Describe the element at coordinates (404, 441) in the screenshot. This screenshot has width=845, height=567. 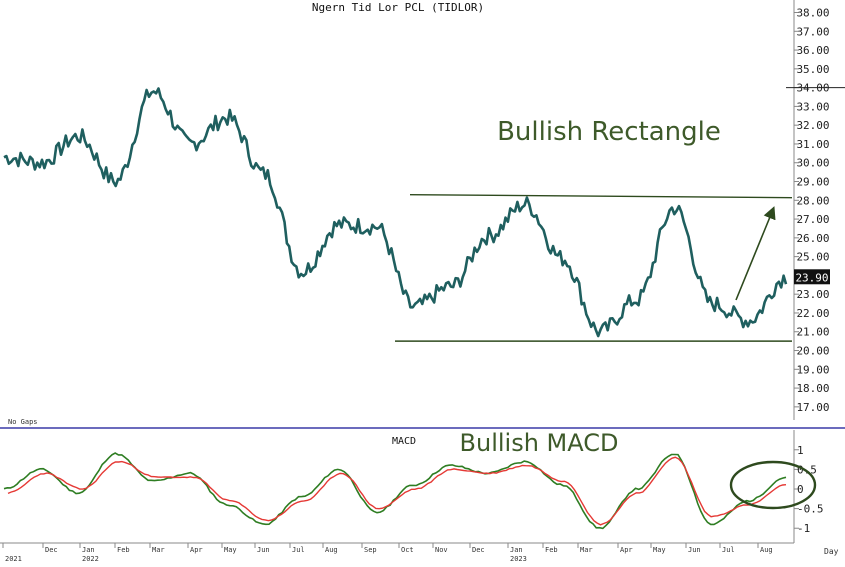
I see `macd-title: MACD` at that location.